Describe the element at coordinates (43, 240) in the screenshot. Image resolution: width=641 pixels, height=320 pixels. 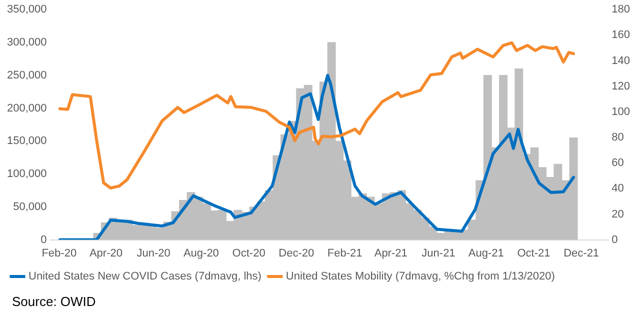
I see `y-tick-label: 0` at that location.